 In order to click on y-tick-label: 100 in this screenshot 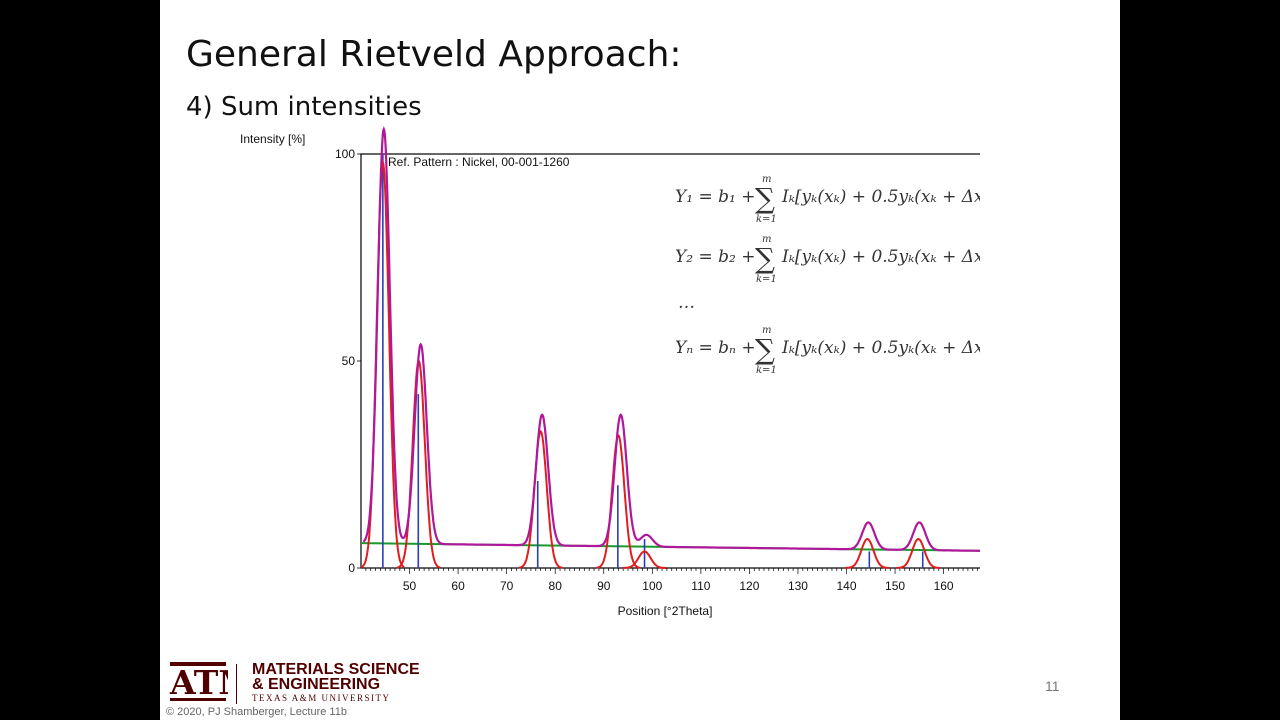, I will do `click(345, 154)`.